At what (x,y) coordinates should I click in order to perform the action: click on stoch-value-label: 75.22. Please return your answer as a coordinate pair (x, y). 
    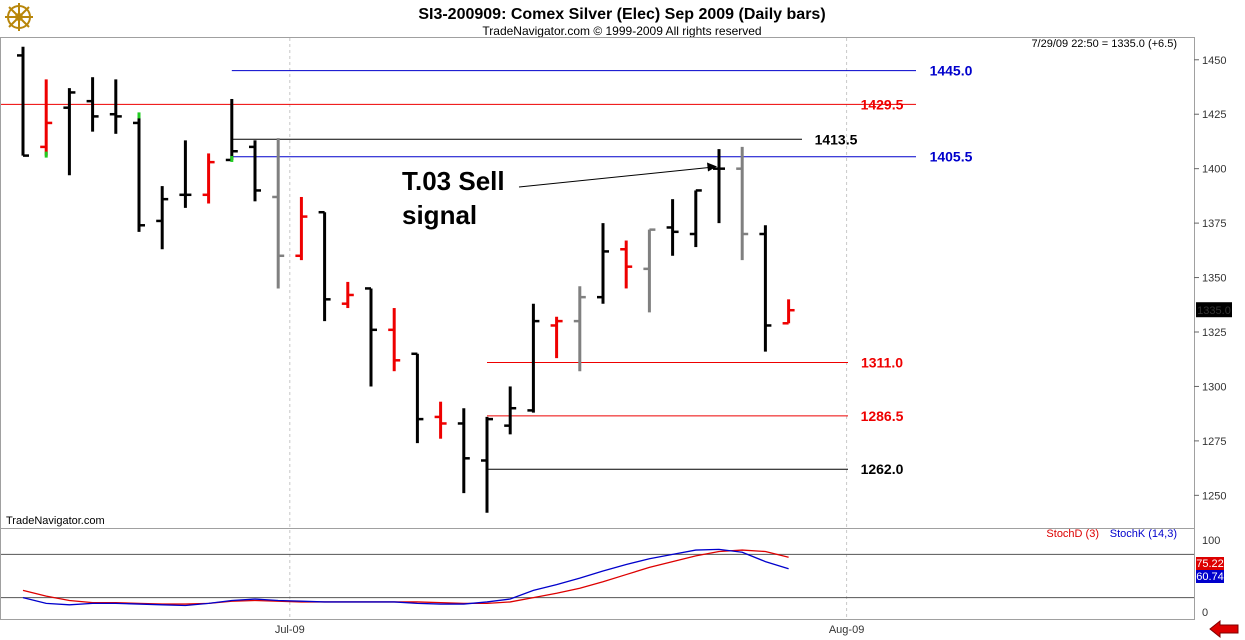
    Looking at the image, I should click on (1210, 564).